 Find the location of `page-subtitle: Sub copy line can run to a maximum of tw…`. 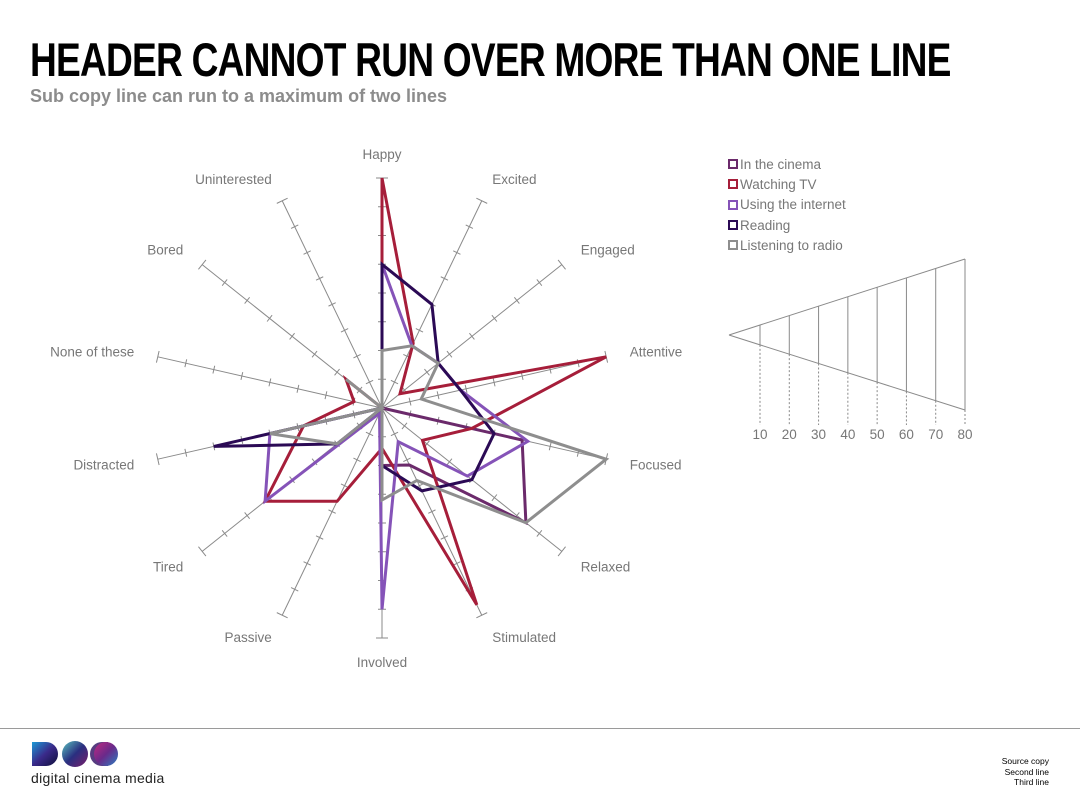

page-subtitle: Sub copy line can run to a maximum of tw… is located at coordinates (239, 96).